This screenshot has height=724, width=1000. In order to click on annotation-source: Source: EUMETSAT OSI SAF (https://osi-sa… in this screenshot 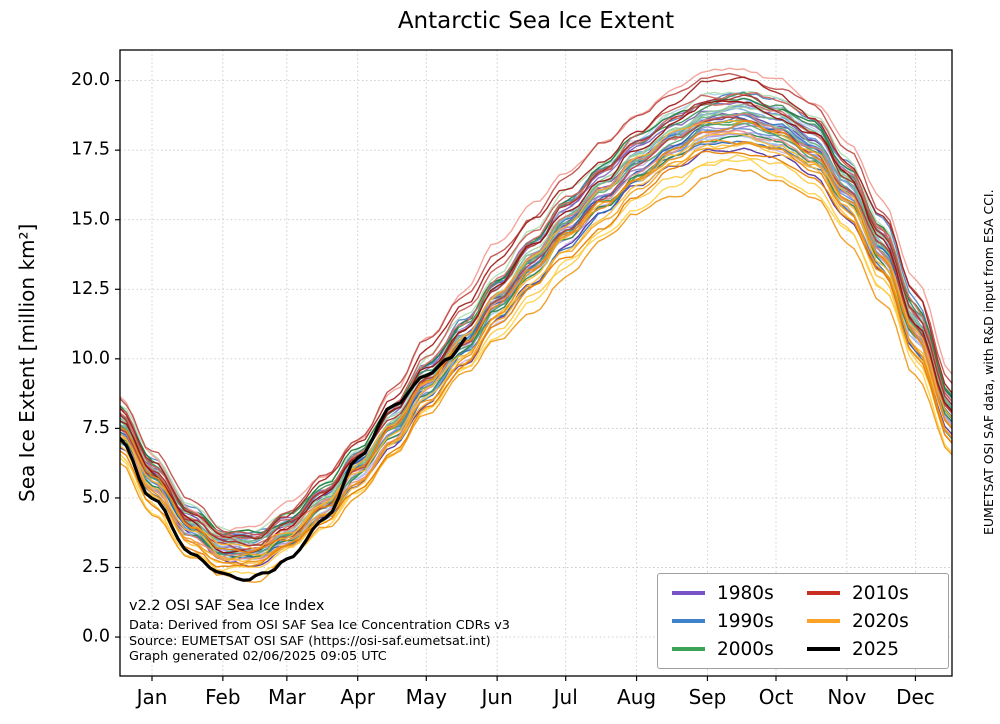, I will do `click(310, 641)`.